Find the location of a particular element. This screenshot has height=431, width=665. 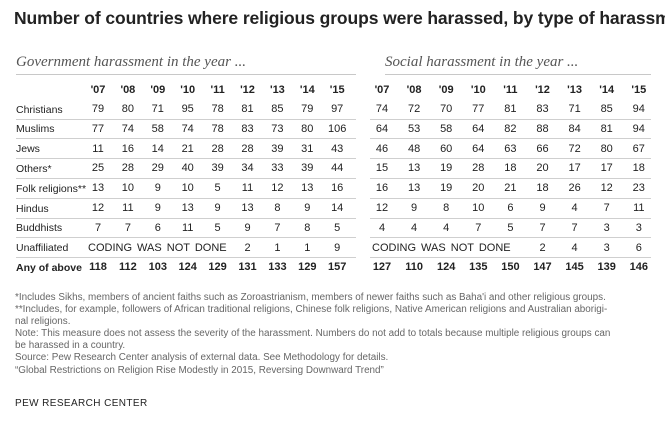

social-year-header: '14 is located at coordinates (607, 90).